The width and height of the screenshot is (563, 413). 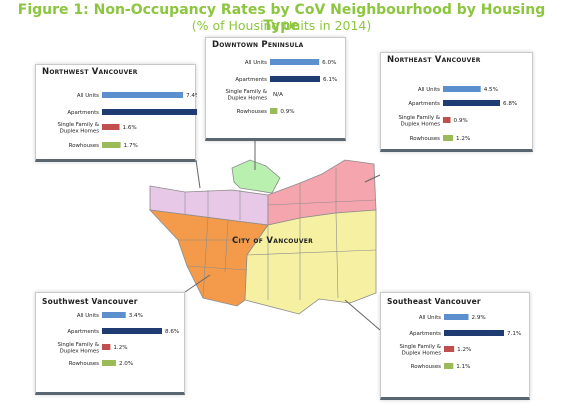 I want to click on value-label: 2.9%, so click(x=479, y=318).